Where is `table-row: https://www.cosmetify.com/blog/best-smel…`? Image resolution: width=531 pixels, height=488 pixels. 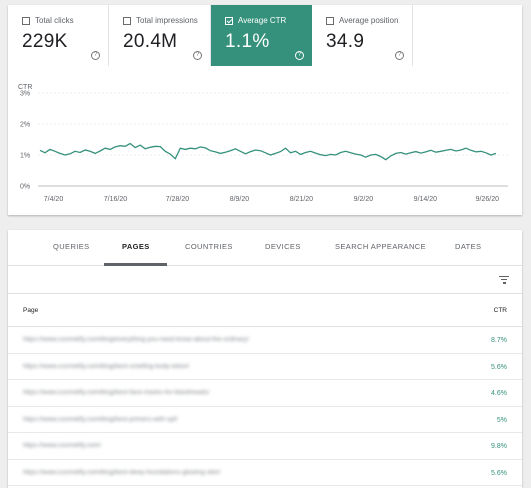 table-row: https://www.cosmetify.com/blog/best-smel… is located at coordinates (265, 367).